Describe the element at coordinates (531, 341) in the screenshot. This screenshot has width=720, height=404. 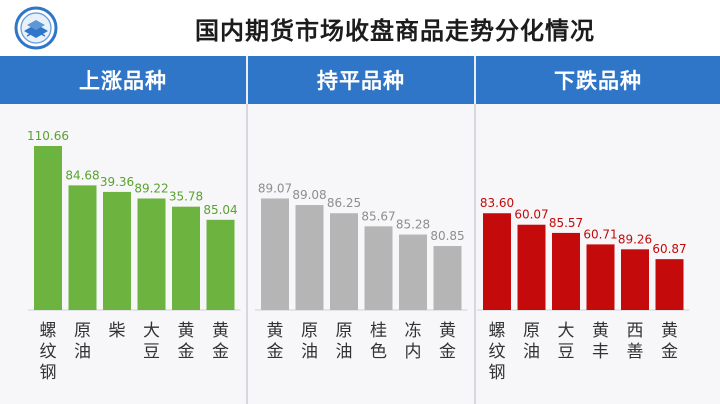
I see `category-label-falling-1: 原油` at that location.